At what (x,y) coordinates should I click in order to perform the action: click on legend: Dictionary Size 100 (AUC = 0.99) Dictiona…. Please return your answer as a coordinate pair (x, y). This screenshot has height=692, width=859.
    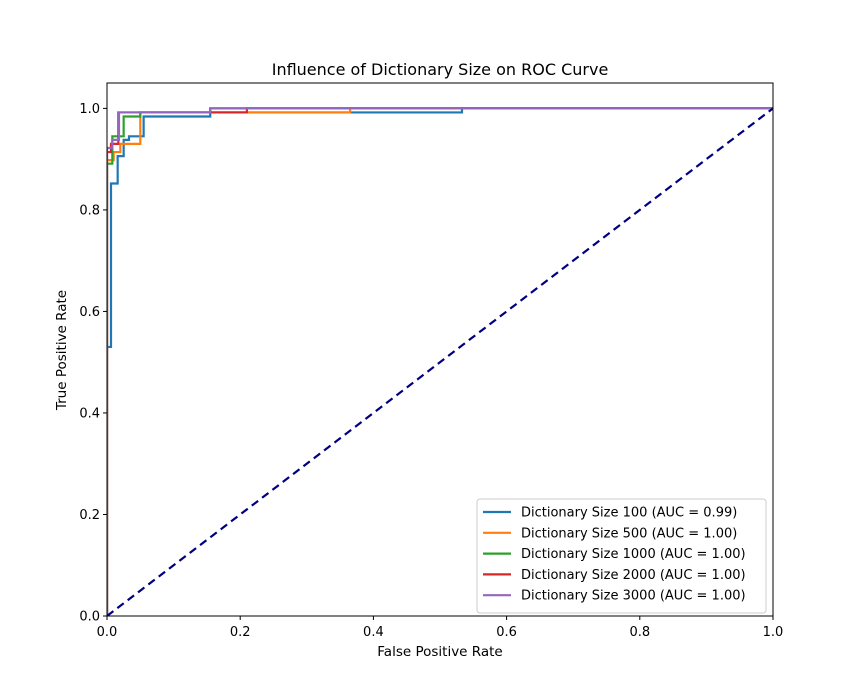
    Looking at the image, I should click on (621, 556).